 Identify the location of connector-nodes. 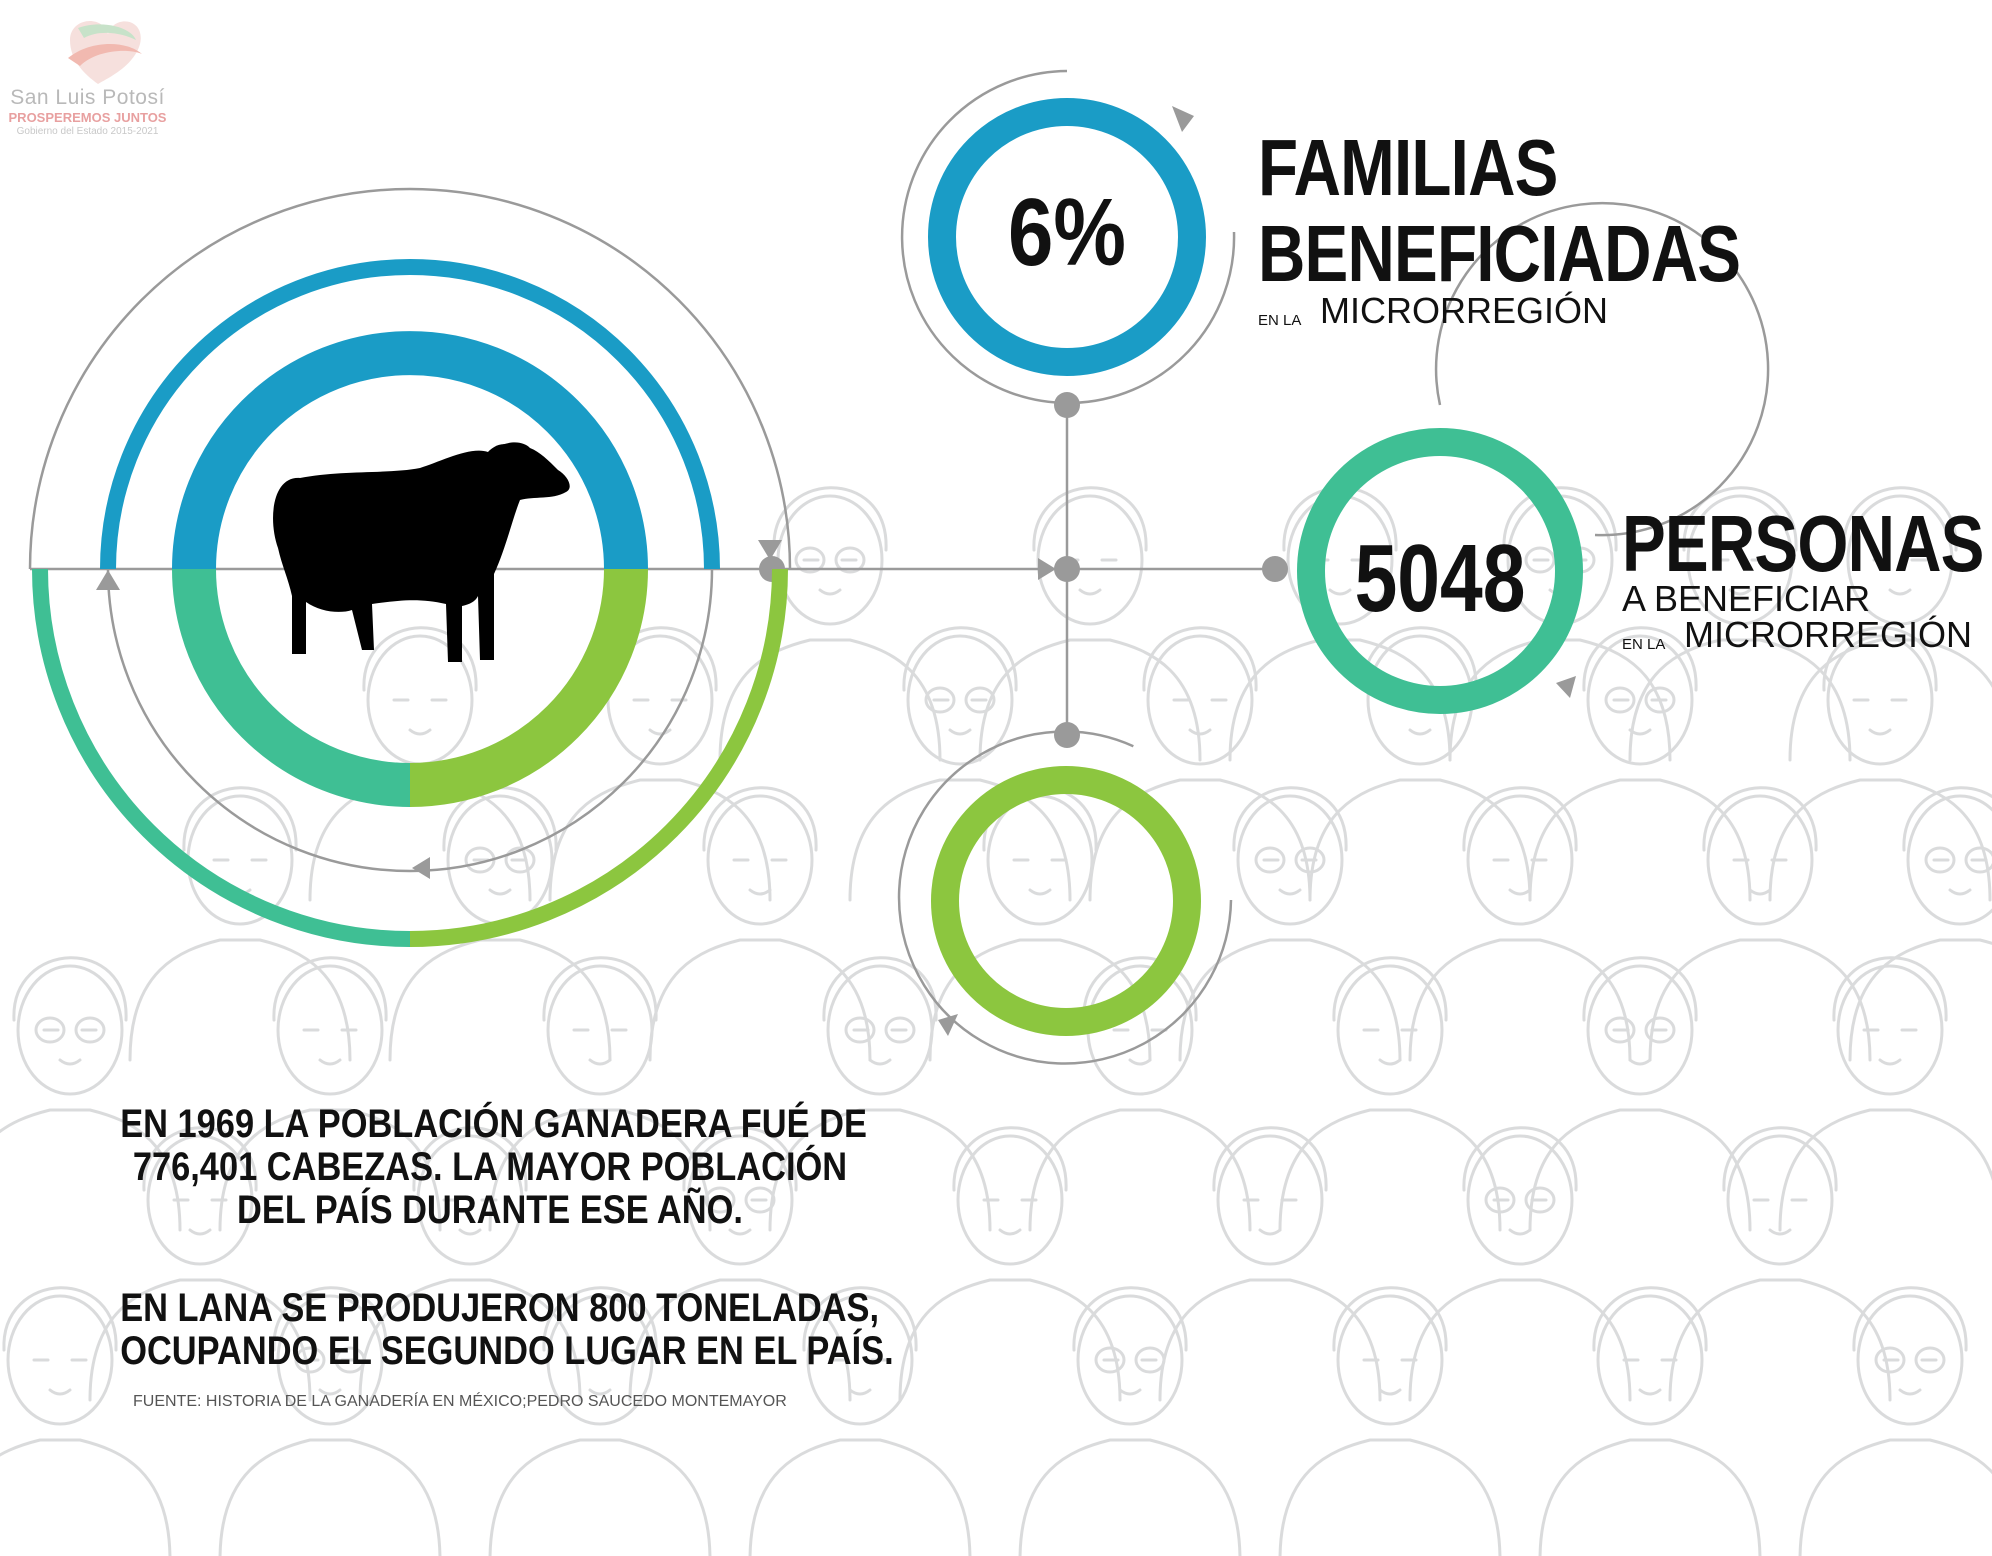
(1023, 570).